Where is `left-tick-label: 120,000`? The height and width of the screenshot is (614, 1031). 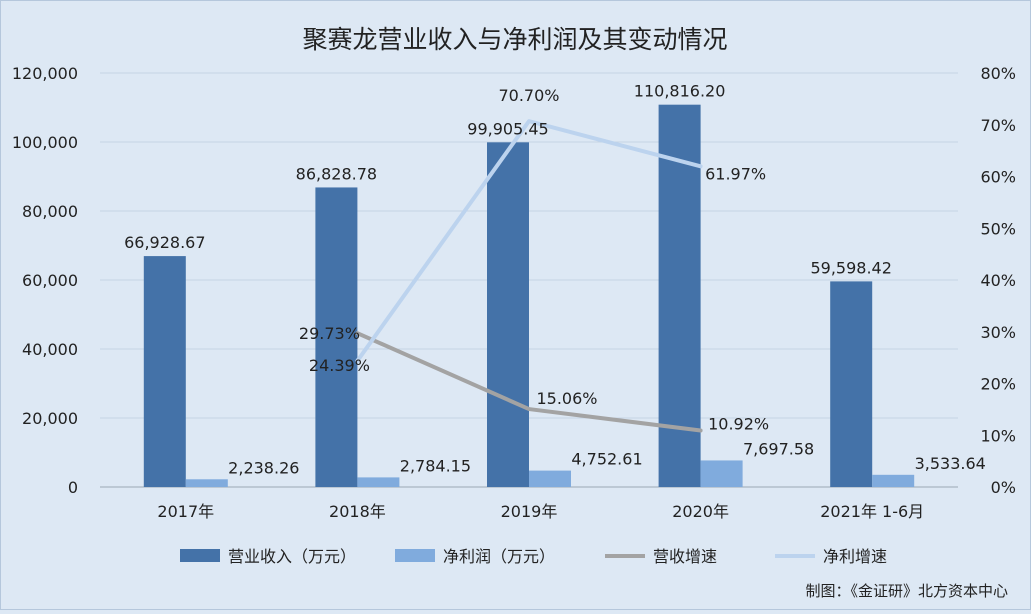 left-tick-label: 120,000 is located at coordinates (45, 73).